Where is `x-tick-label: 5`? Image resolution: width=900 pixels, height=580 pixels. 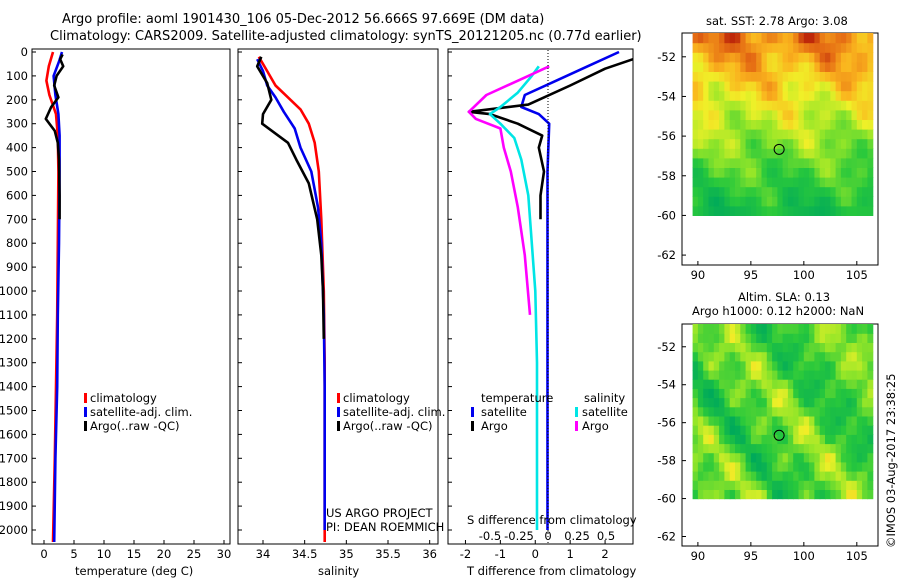 x-tick-label: 5 is located at coordinates (73, 554).